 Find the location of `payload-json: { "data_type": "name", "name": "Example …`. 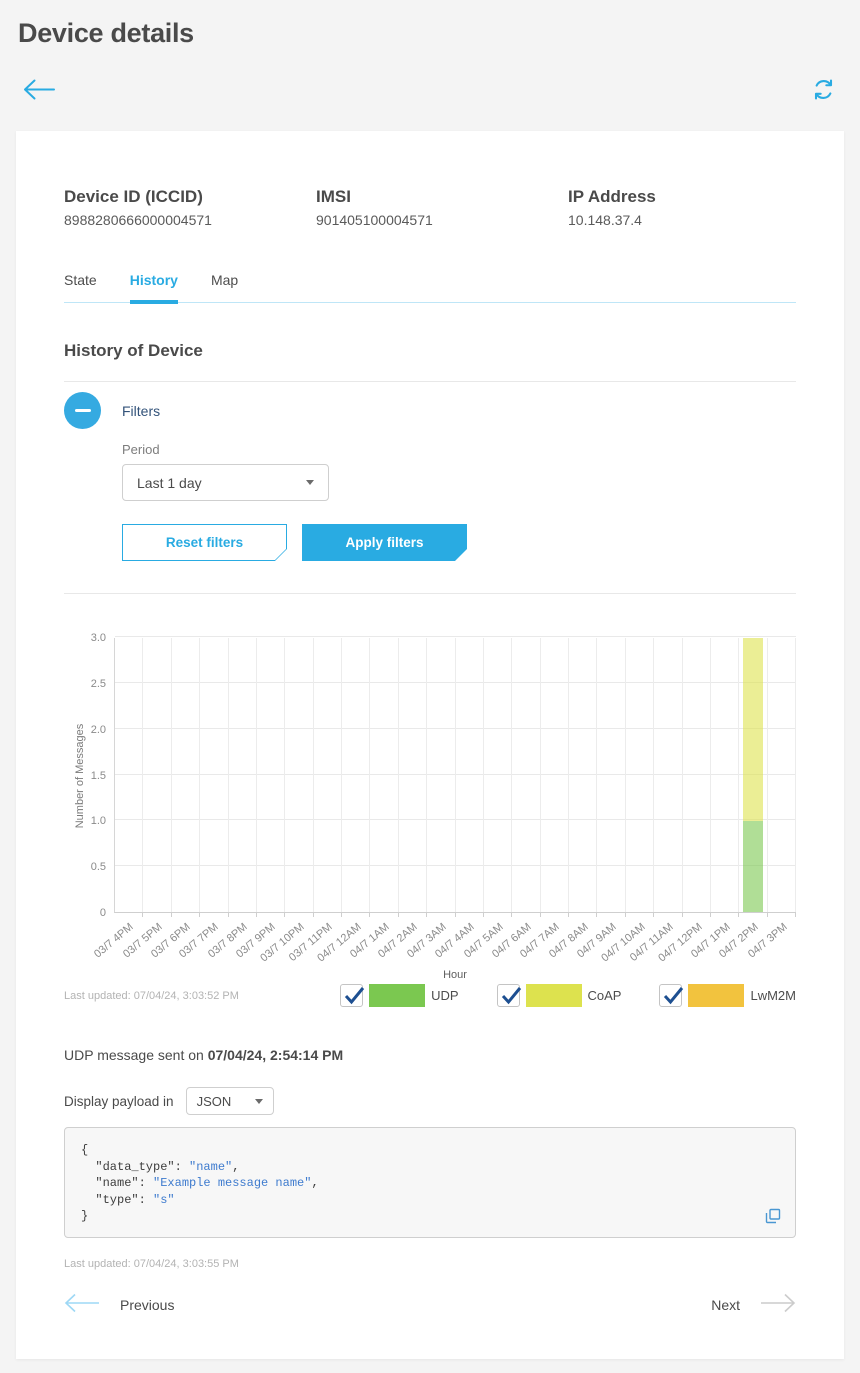

payload-json: { "data_type": "name", "name": "Example … is located at coordinates (200, 1183).